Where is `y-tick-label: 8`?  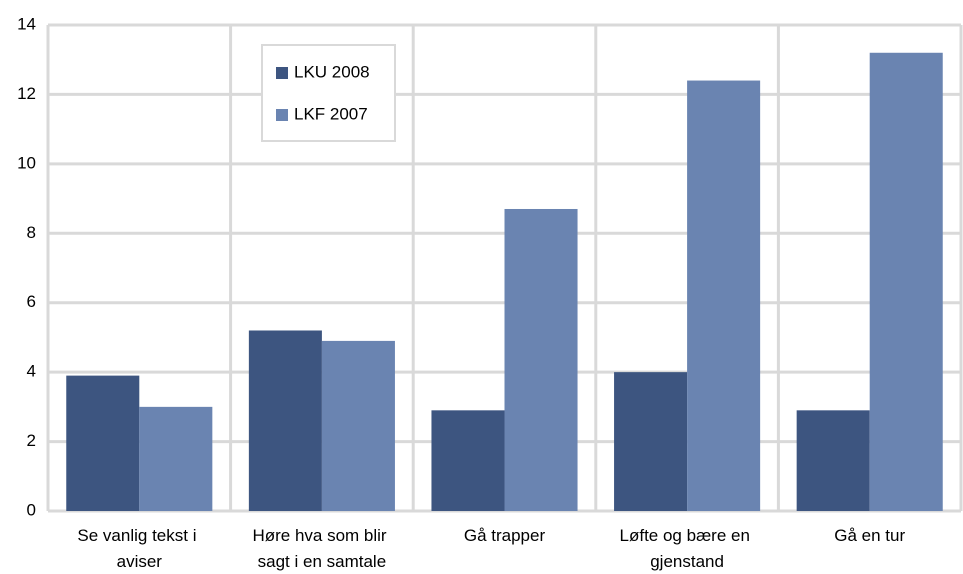
y-tick-label: 8 is located at coordinates (31, 232).